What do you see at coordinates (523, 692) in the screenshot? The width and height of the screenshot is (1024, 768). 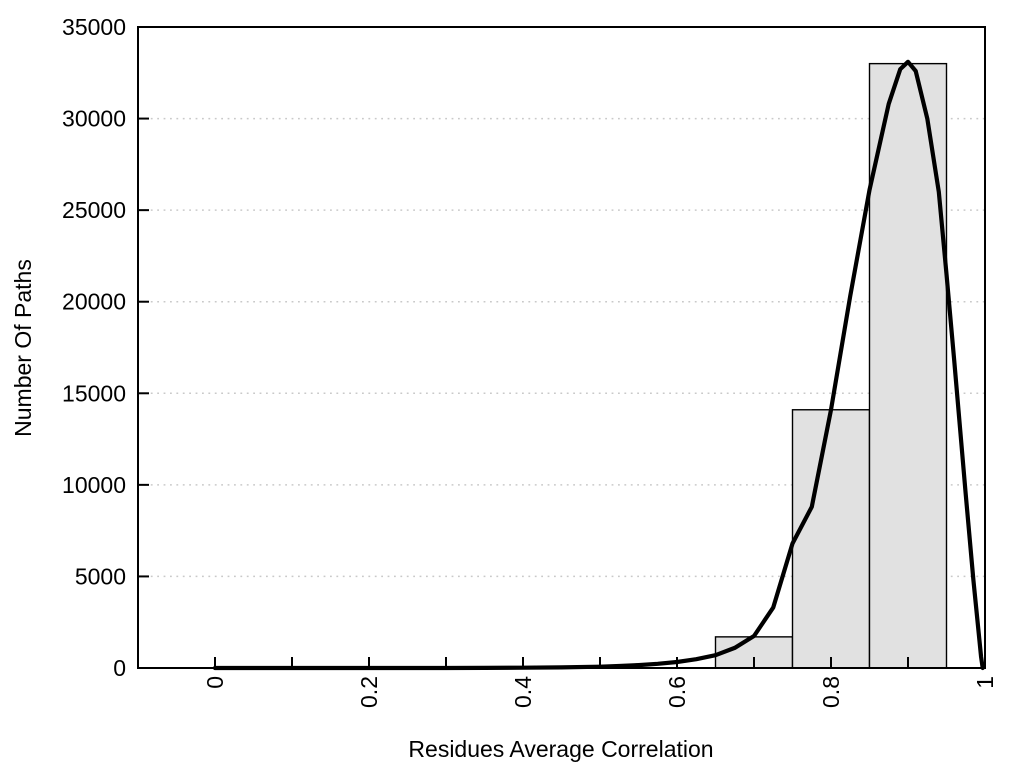 I see `x-tick-label: 0.4` at bounding box center [523, 692].